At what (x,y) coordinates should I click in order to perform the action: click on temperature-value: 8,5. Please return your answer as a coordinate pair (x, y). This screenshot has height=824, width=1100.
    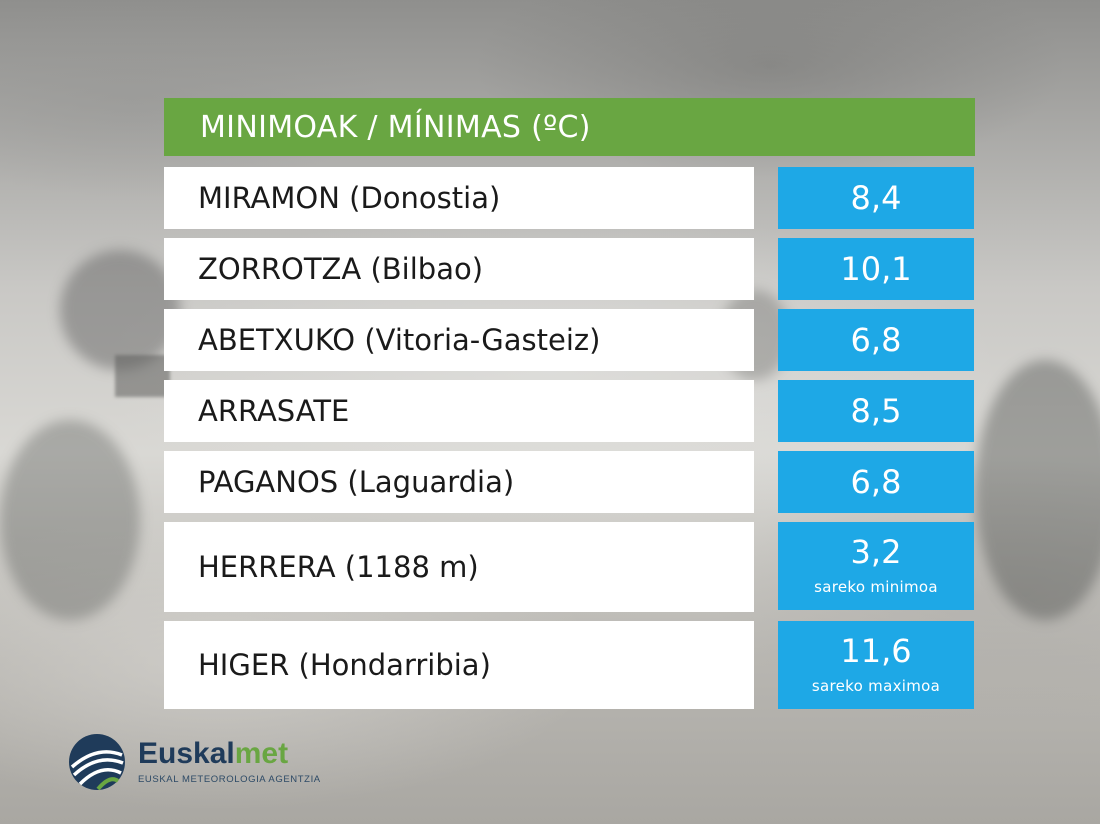
    Looking at the image, I should click on (876, 411).